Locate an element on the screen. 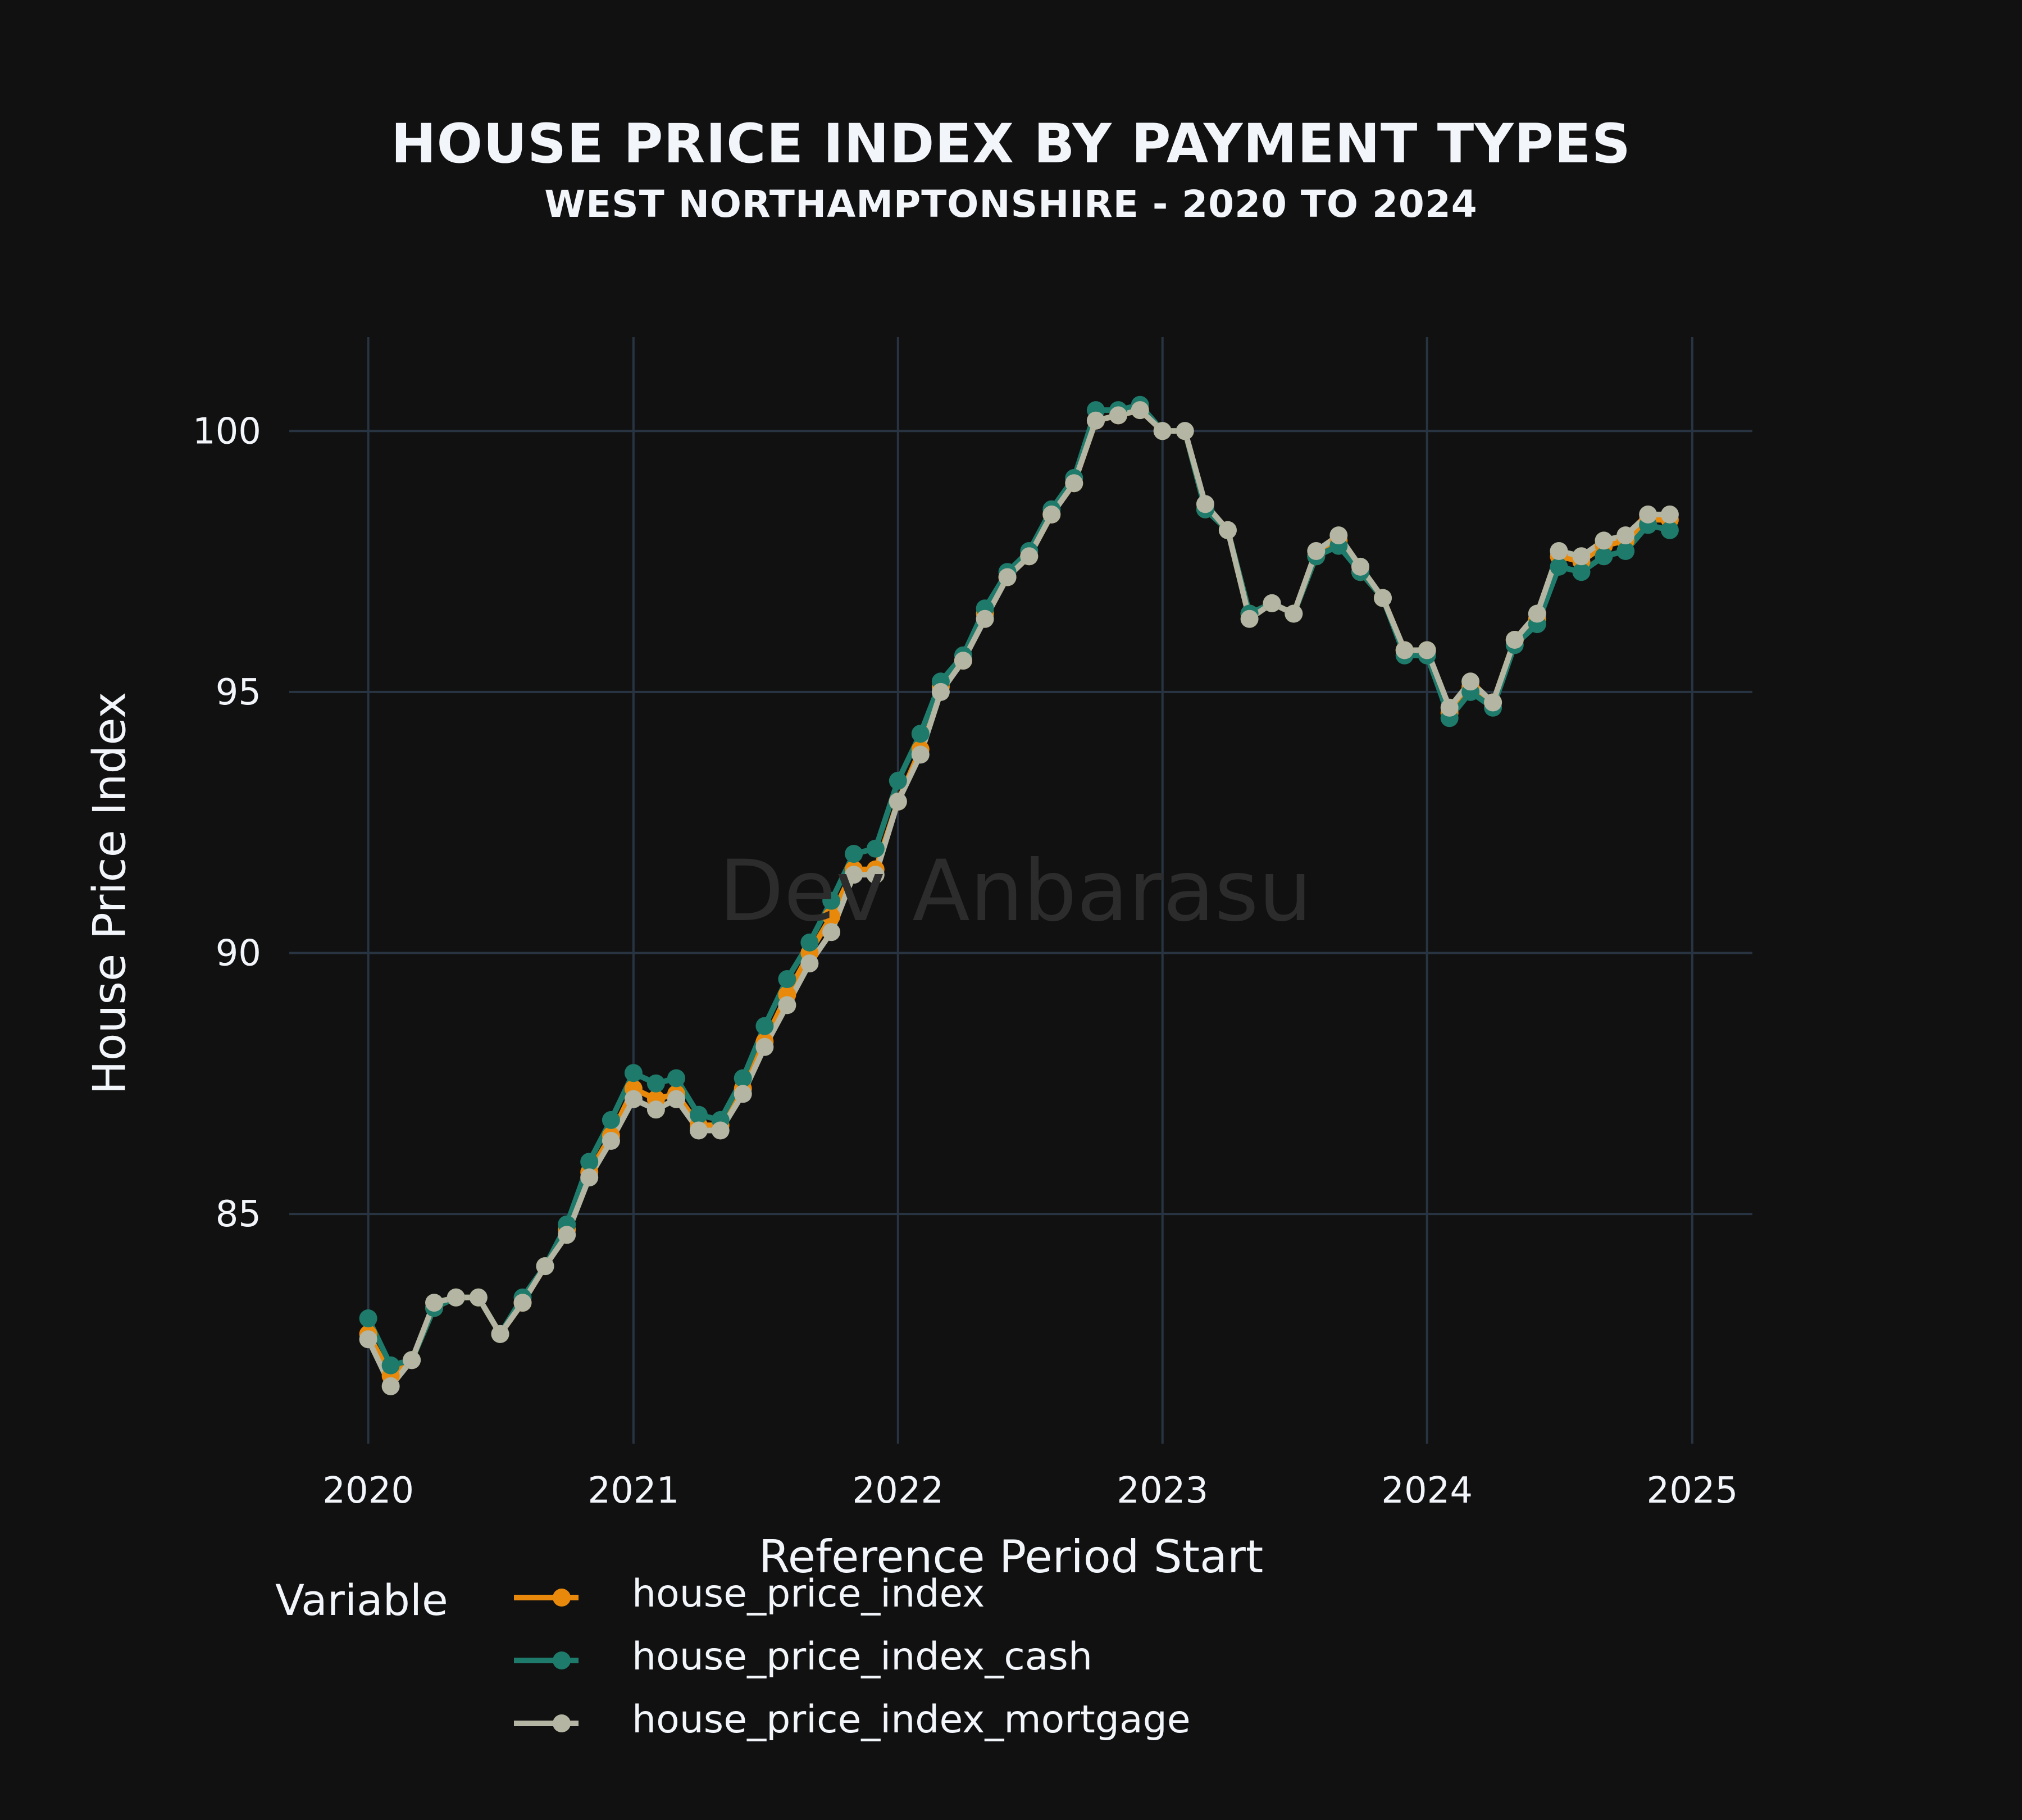 The height and width of the screenshot is (1820, 2022). legend-label: house_price_index is located at coordinates (808, 1594).